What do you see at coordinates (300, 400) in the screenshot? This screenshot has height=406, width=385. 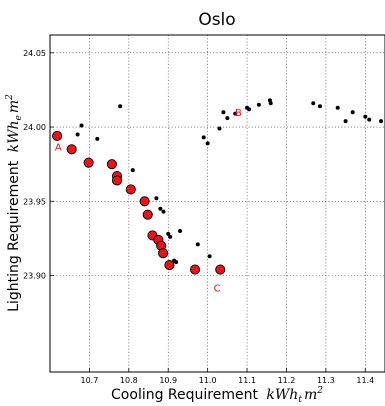 I see `x-axis-unit-subscript: t` at bounding box center [300, 400].